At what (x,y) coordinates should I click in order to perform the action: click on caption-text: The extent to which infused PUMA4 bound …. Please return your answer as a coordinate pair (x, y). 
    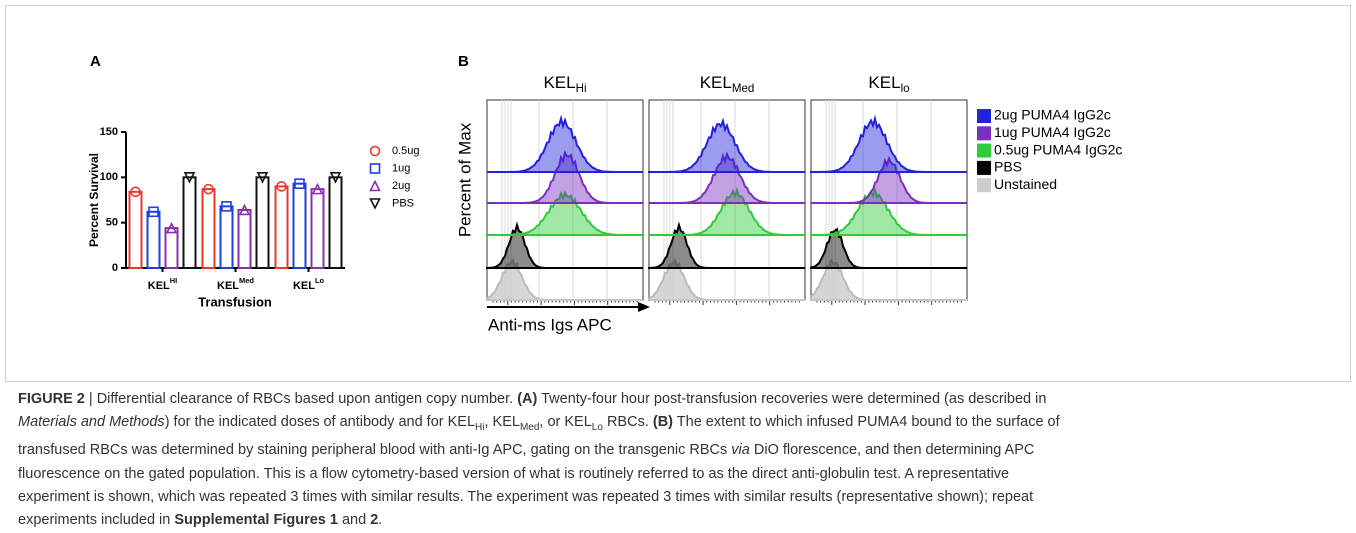
    Looking at the image, I should click on (866, 422).